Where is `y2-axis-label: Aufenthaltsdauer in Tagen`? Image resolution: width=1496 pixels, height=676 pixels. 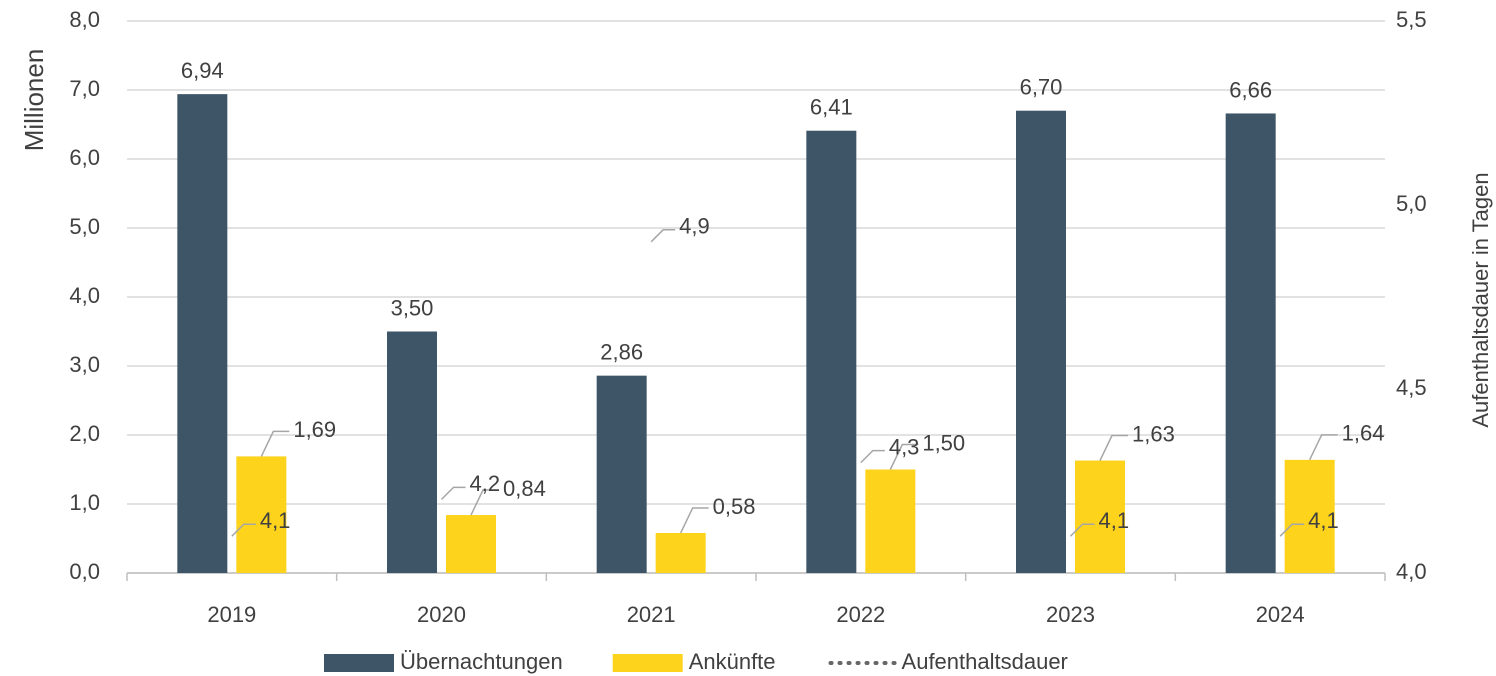
y2-axis-label: Aufenthaltsdauer in Tagen is located at coordinates (1480, 299).